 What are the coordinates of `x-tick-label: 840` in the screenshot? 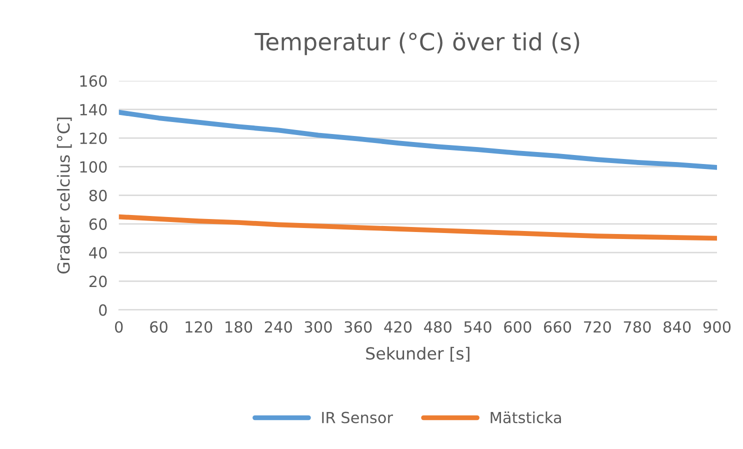 It's located at (677, 327).